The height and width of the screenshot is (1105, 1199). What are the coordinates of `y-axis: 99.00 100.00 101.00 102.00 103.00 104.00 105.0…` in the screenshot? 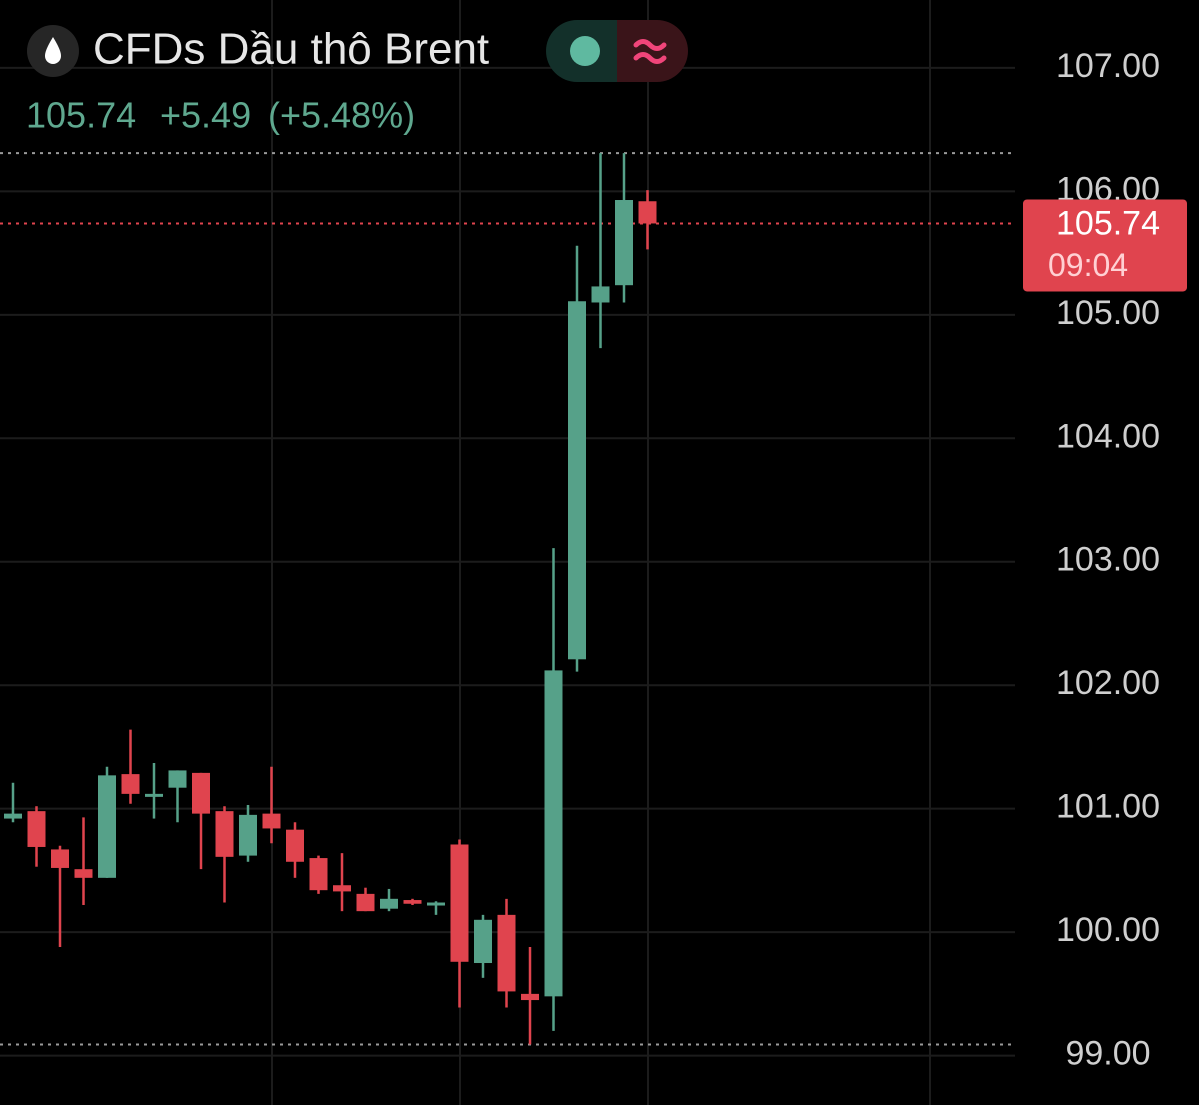 It's located at (1105, 560).